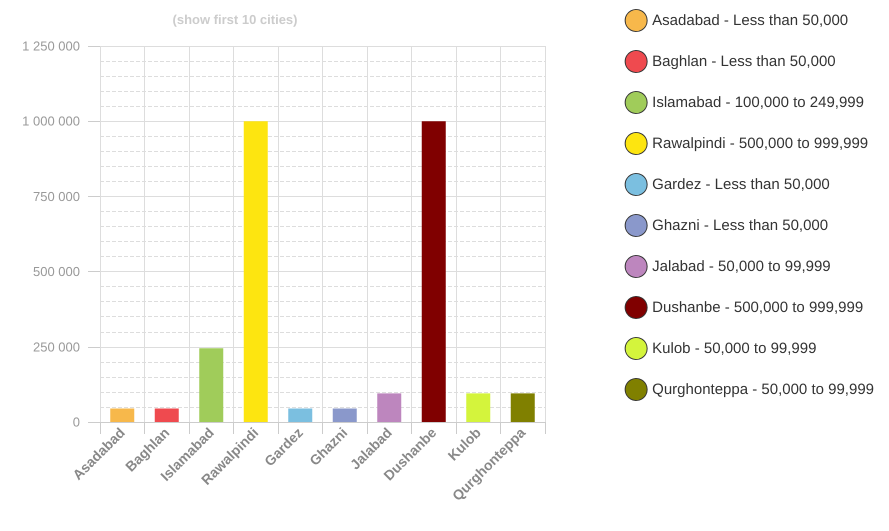 This screenshot has height=531, width=889. I want to click on legend-label: Baghlan - Less than 50,000, so click(744, 61).